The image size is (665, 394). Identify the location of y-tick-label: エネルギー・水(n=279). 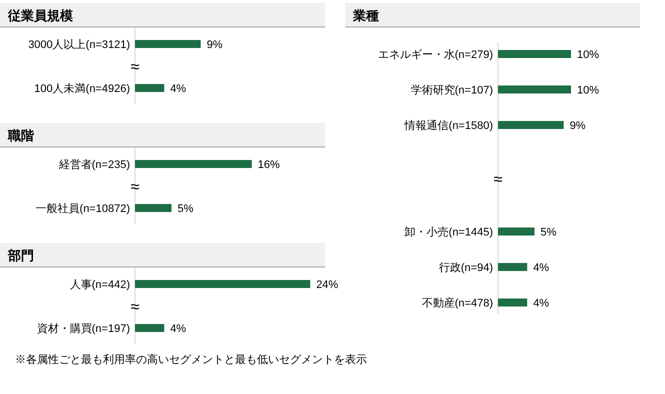
(435, 54).